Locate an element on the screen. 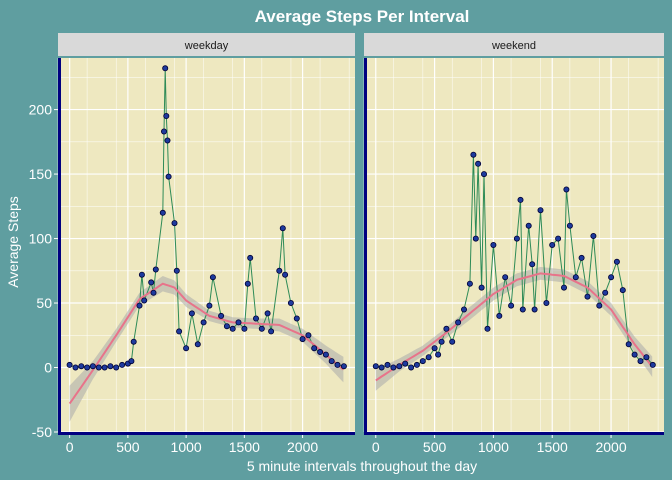  x-axis-title: 5 minute intervals throughout the day is located at coordinates (362, 466).